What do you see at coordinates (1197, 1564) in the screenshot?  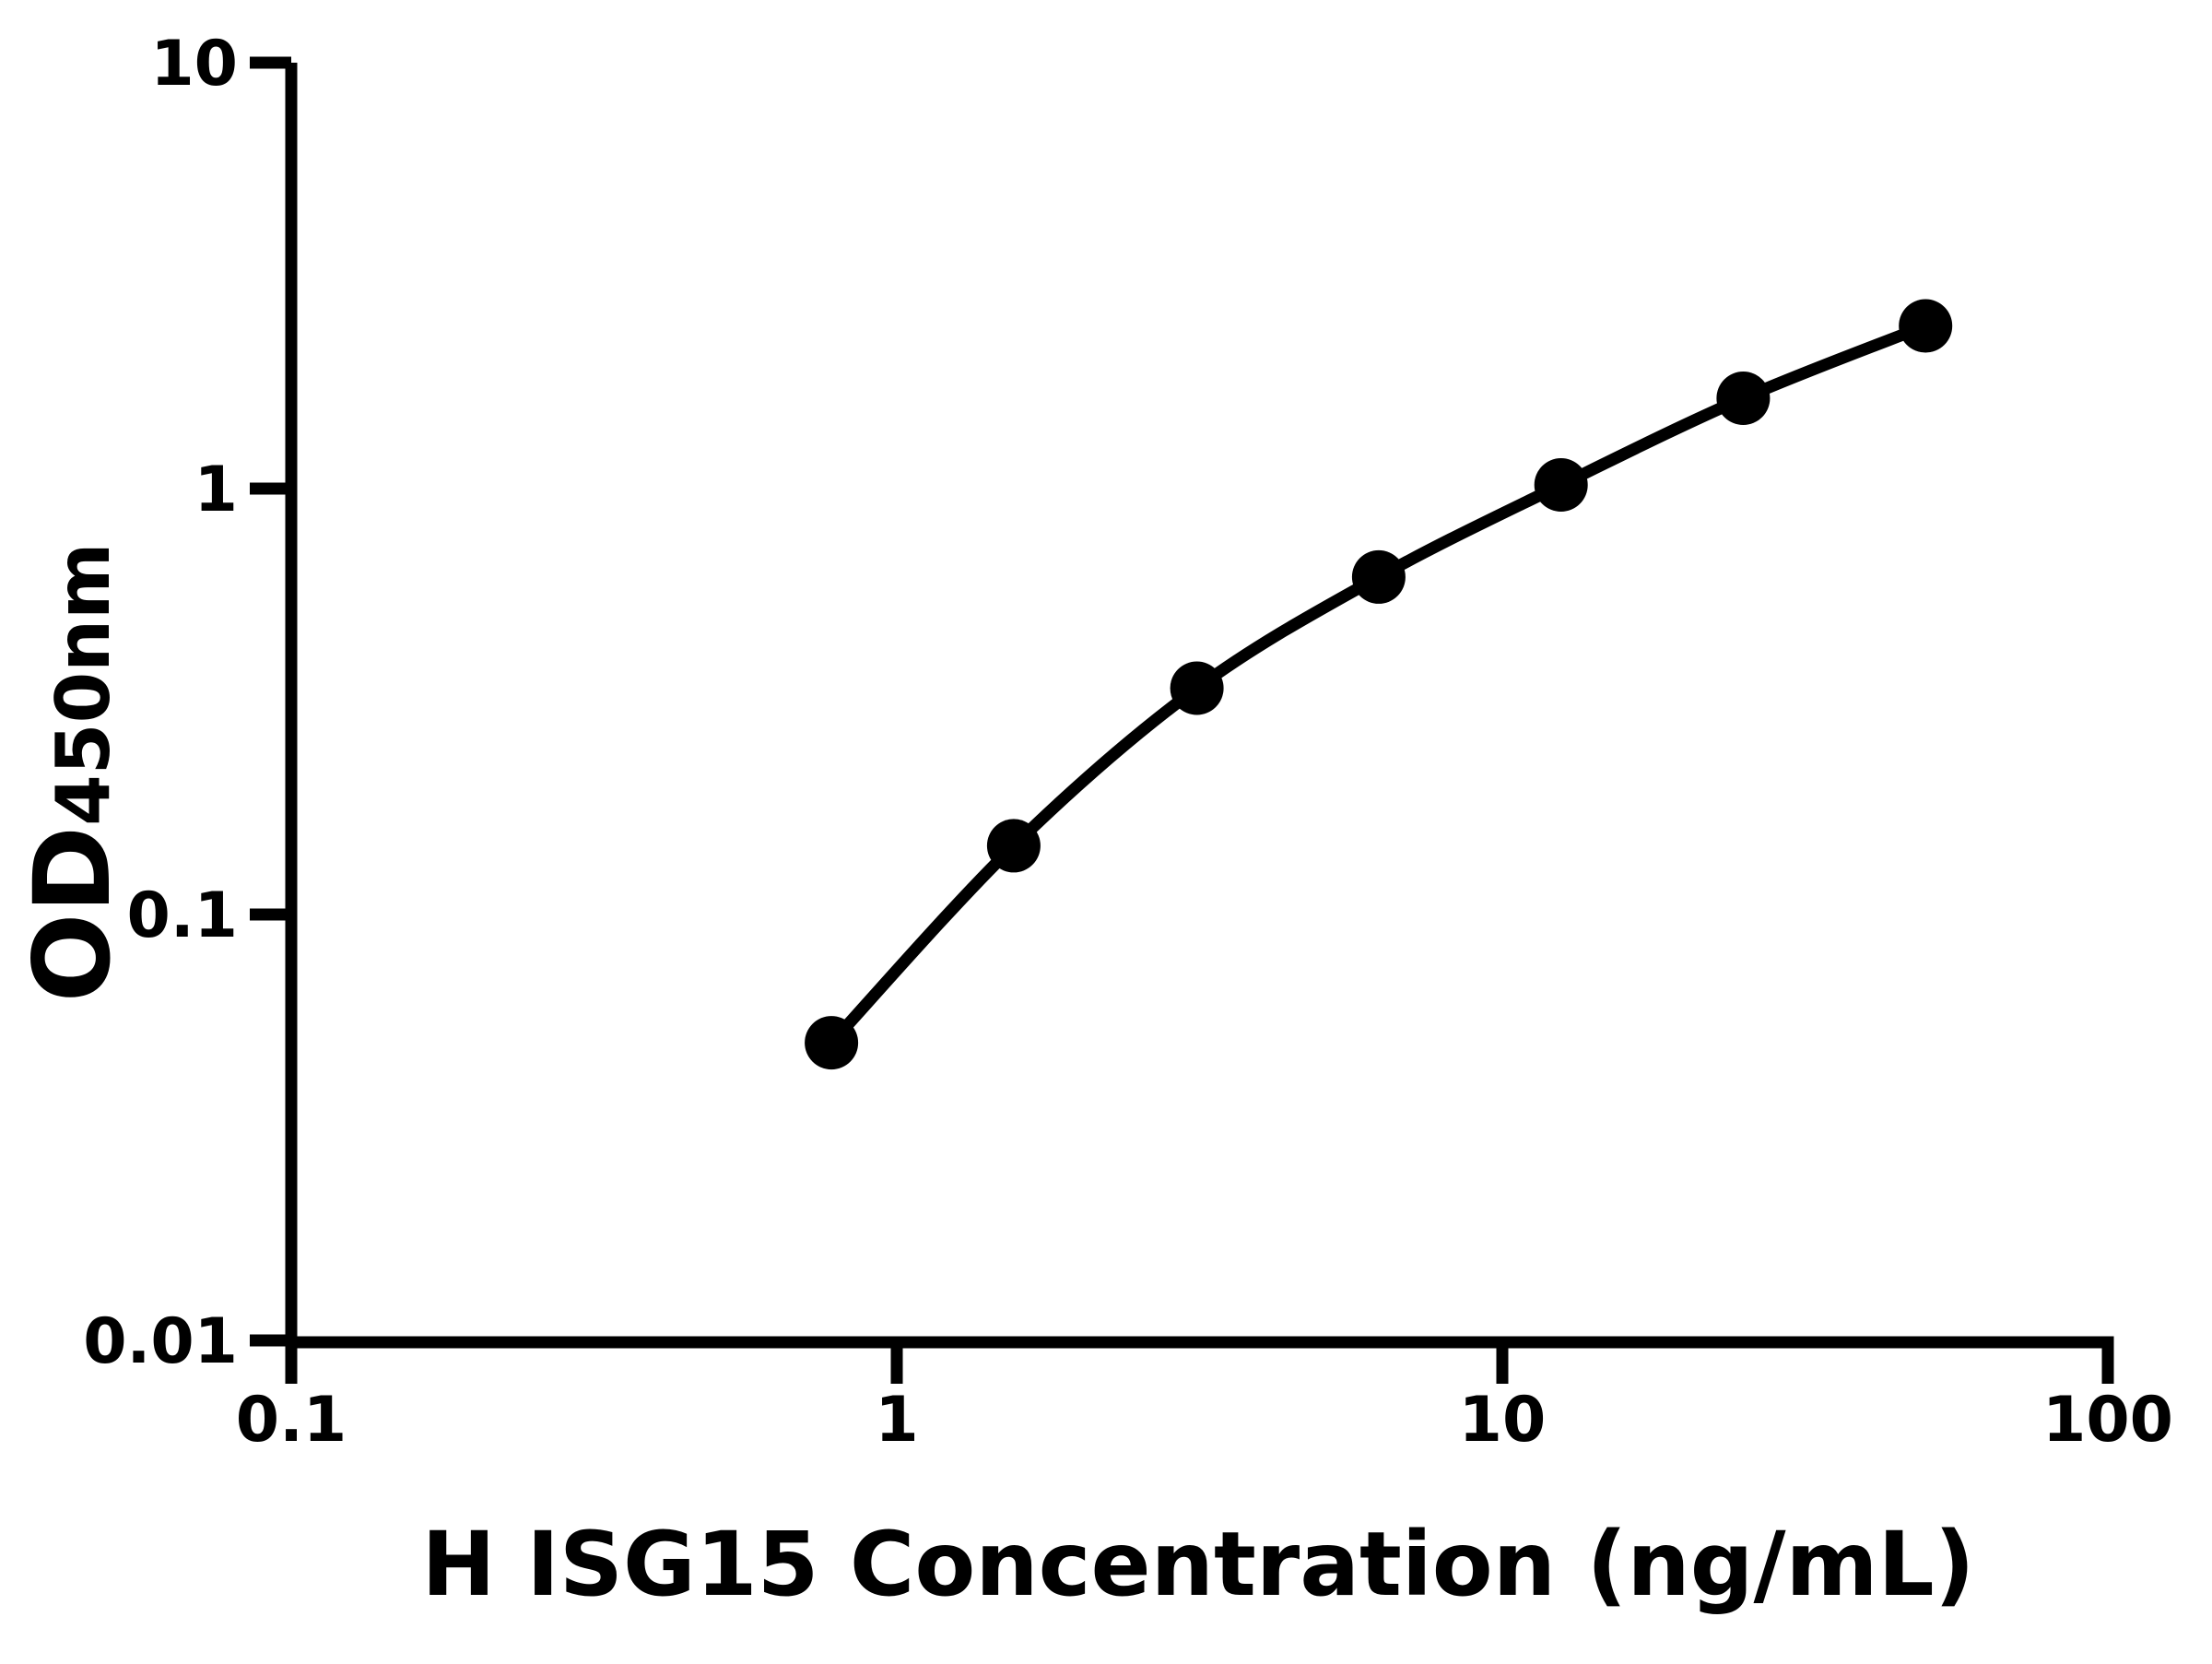 I see `x-axis-title: H ISG15 Concentration (ng/mL)` at bounding box center [1197, 1564].